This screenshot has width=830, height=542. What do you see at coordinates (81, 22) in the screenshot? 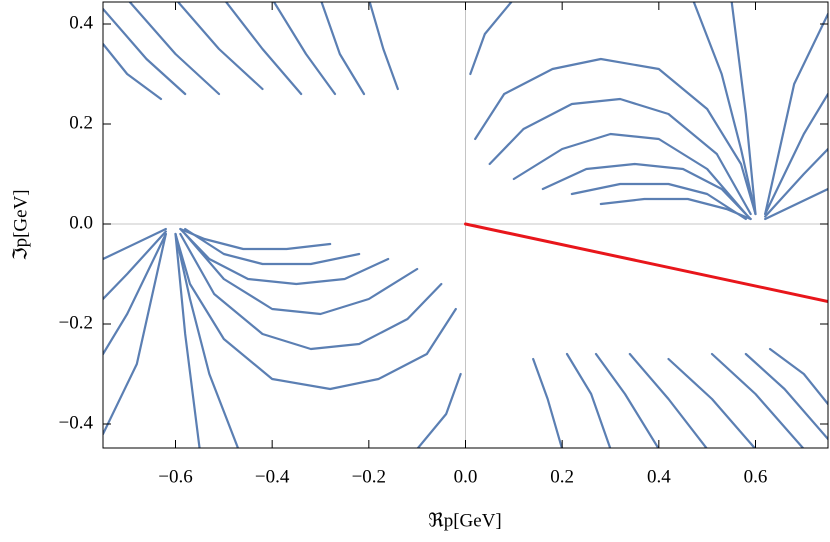
I see `y-tick-label: 0.4` at bounding box center [81, 22].